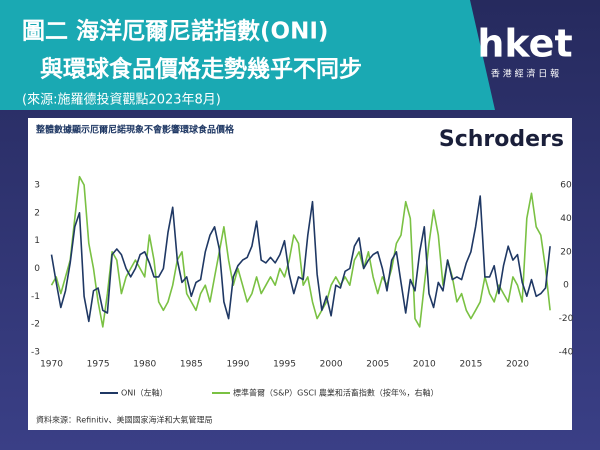 Image resolution: width=600 pixels, height=450 pixels. Describe the element at coordinates (37, 269) in the screenshot. I see `y-tick-label: 0` at that location.